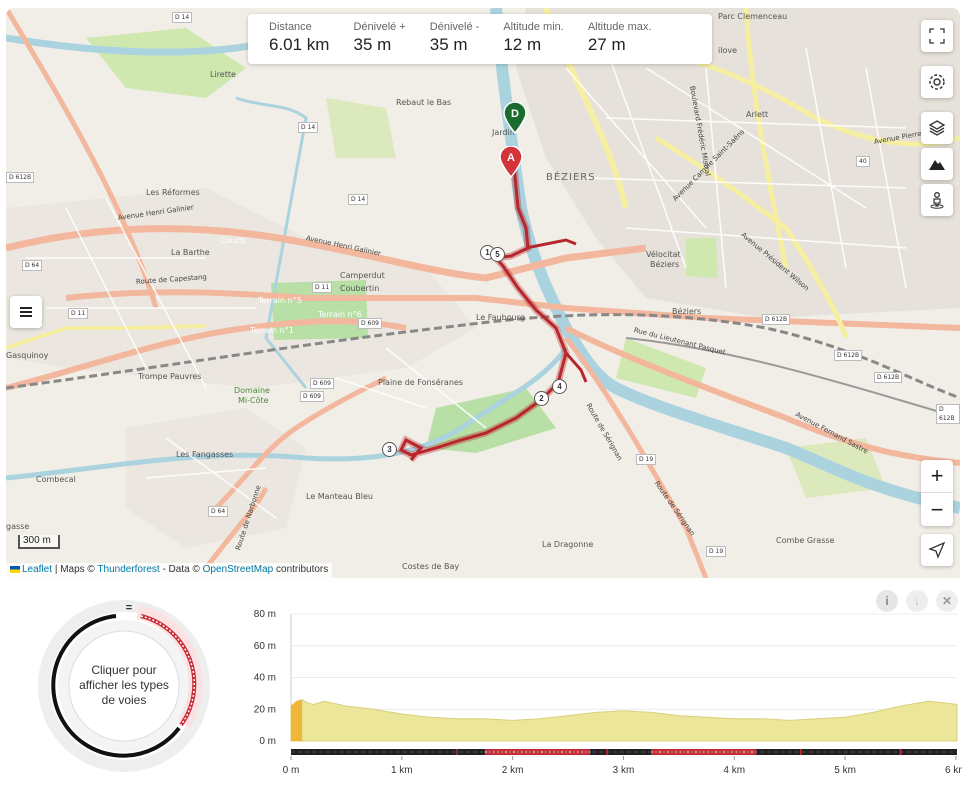 The height and width of the screenshot is (794, 966). What do you see at coordinates (727, 50) in the screenshot?
I see `place-label: ilove` at bounding box center [727, 50].